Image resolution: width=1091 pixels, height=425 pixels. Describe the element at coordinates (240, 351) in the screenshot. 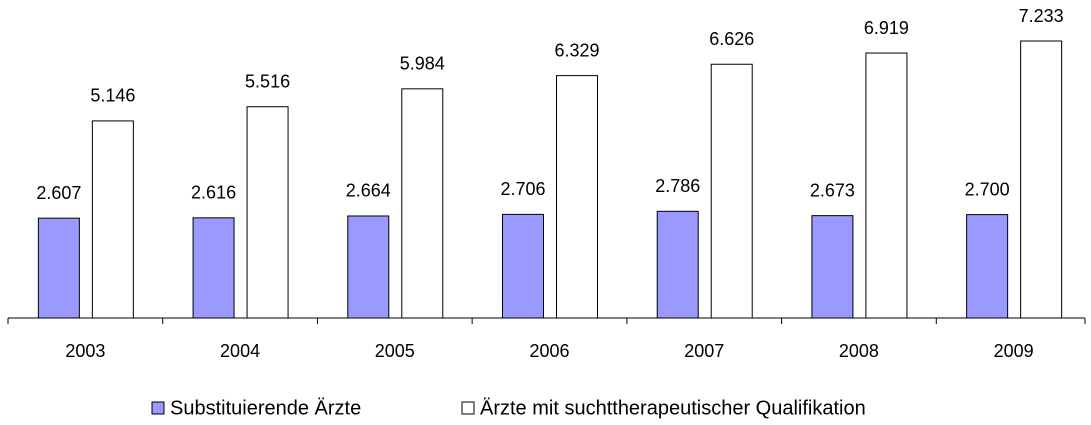

I see `x-tick-label: 2004` at that location.